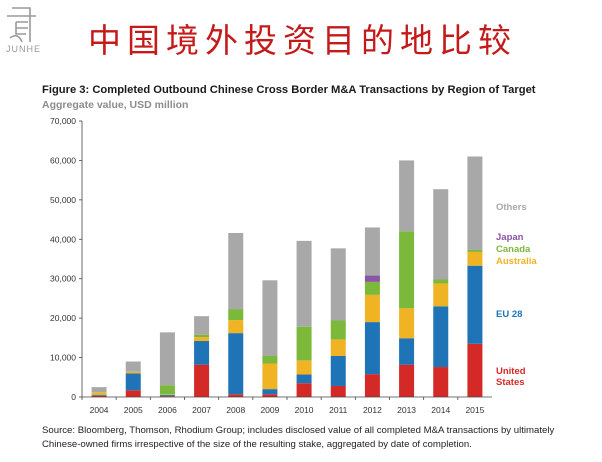  I want to click on bar-segment-canada-2012, so click(372, 288).